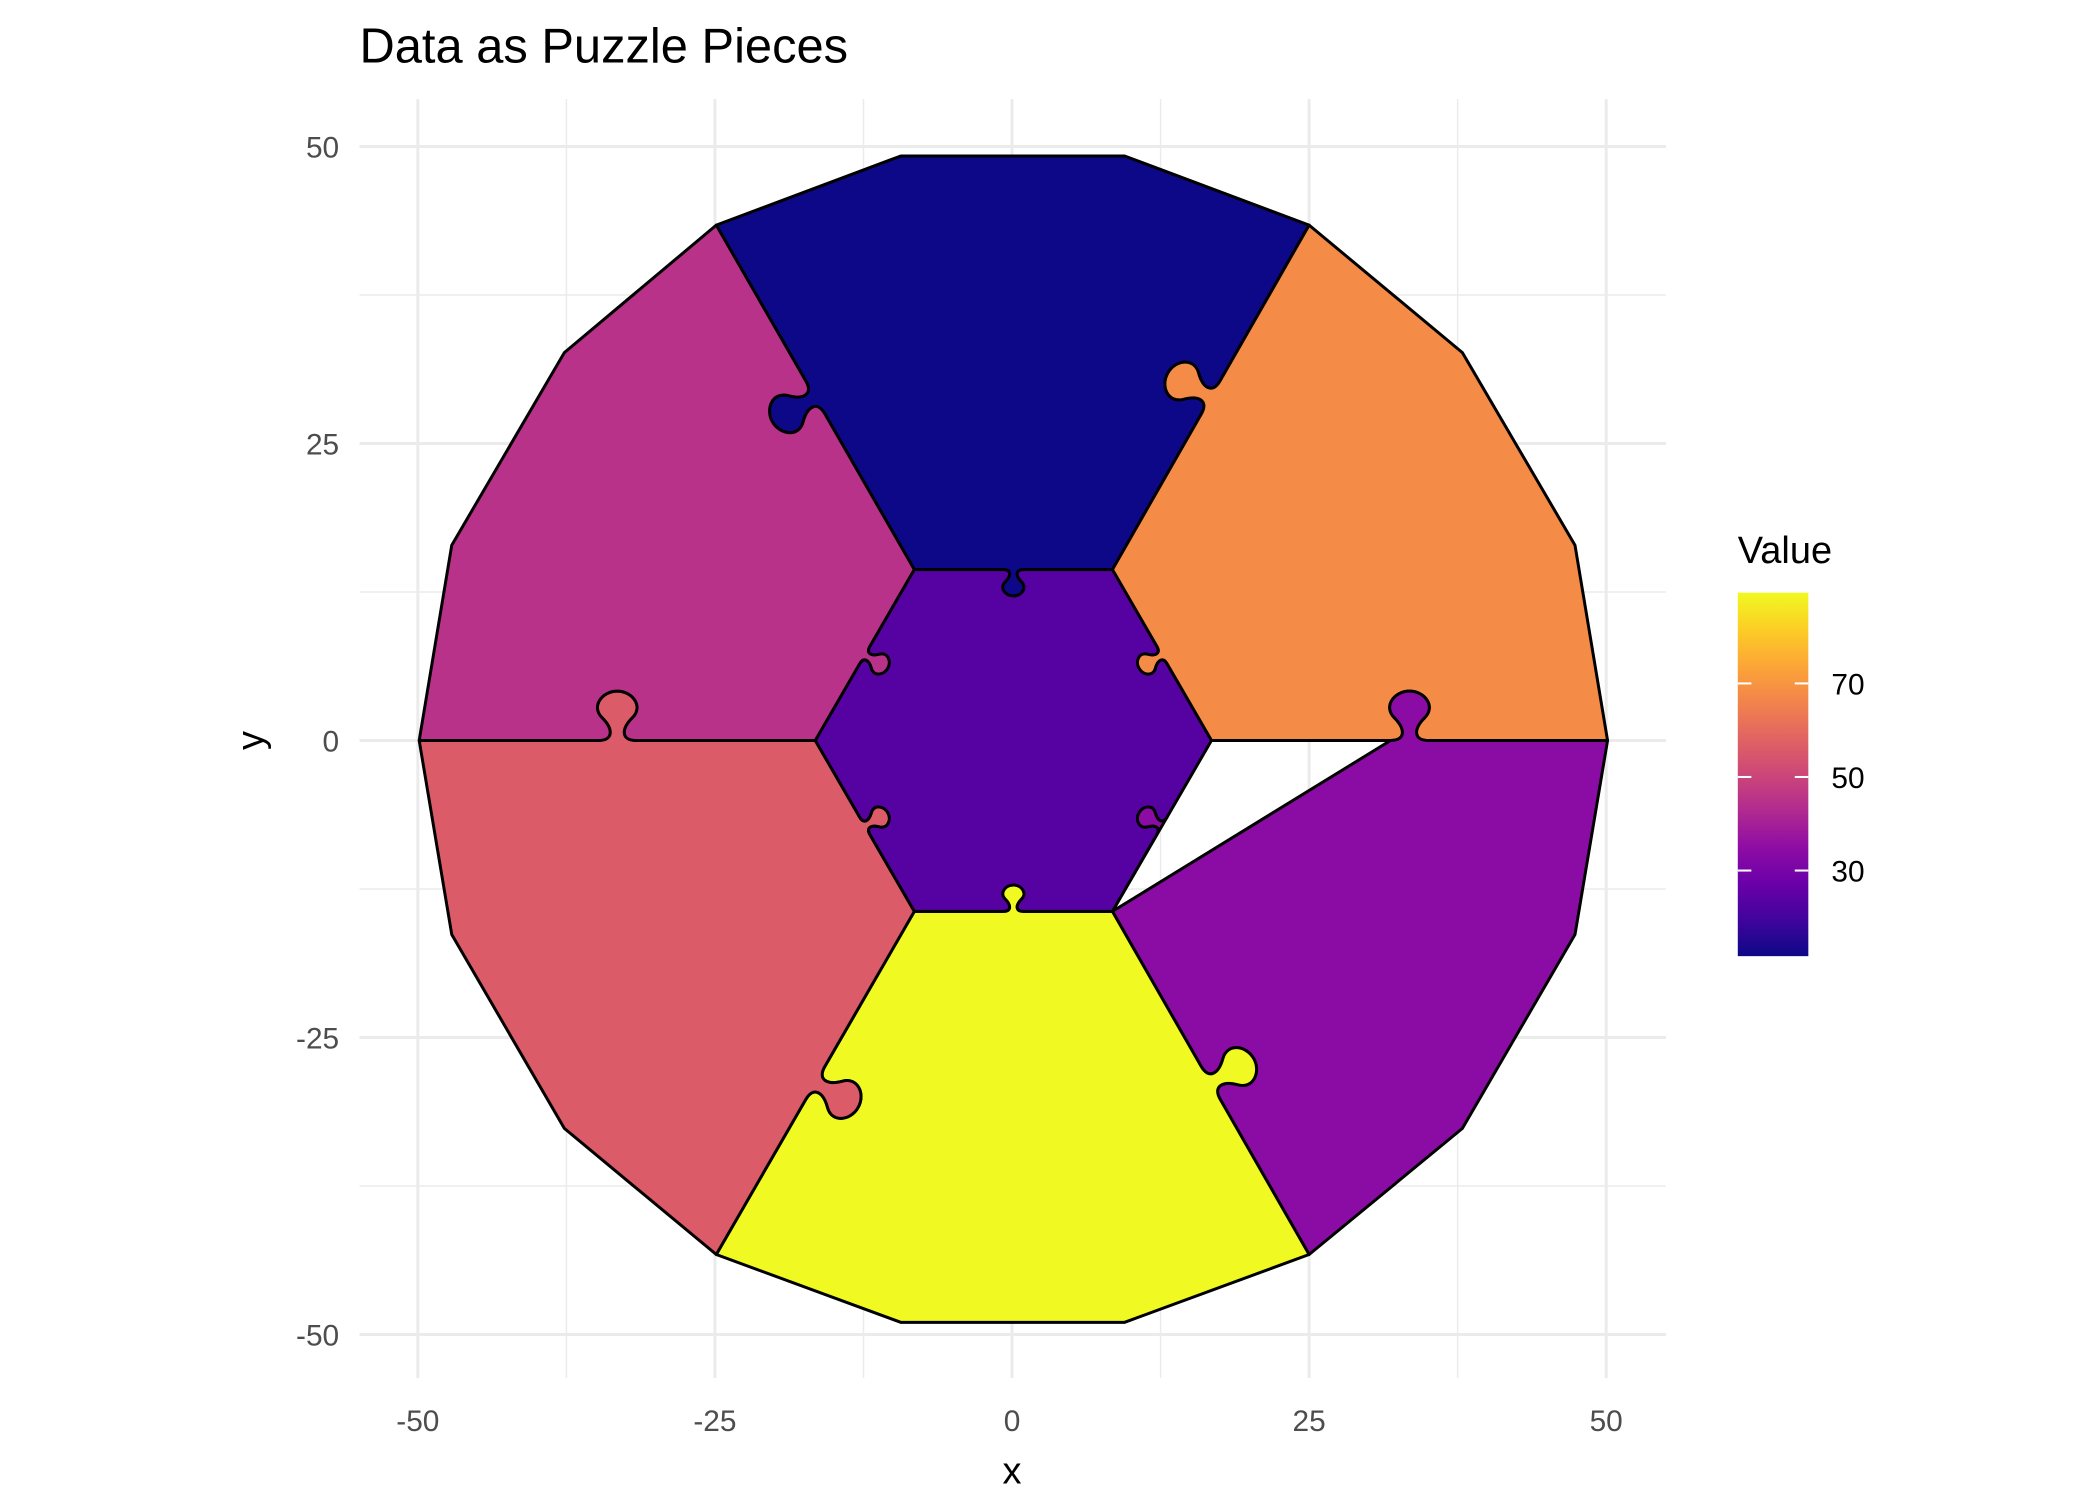 This screenshot has width=2100, height=1500. Describe the element at coordinates (1309, 1421) in the screenshot. I see `x-tick-label: 25` at that location.